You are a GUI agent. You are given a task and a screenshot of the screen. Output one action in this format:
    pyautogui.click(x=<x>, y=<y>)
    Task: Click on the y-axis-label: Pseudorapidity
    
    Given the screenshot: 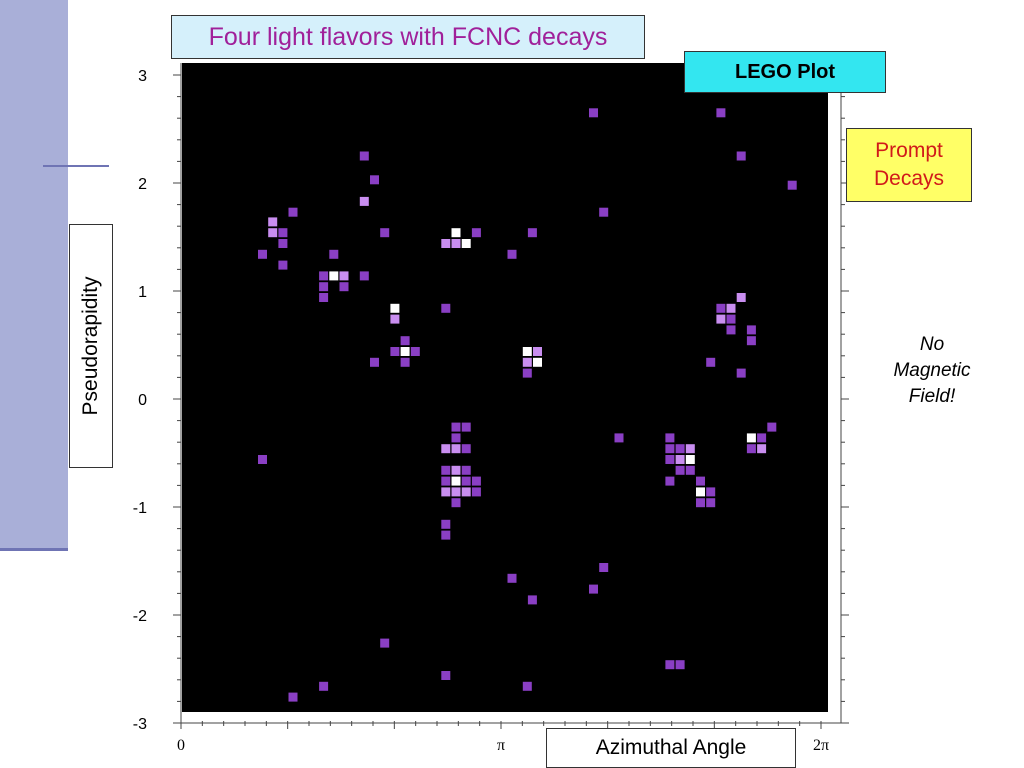 What is the action you would take?
    pyautogui.click(x=90, y=346)
    